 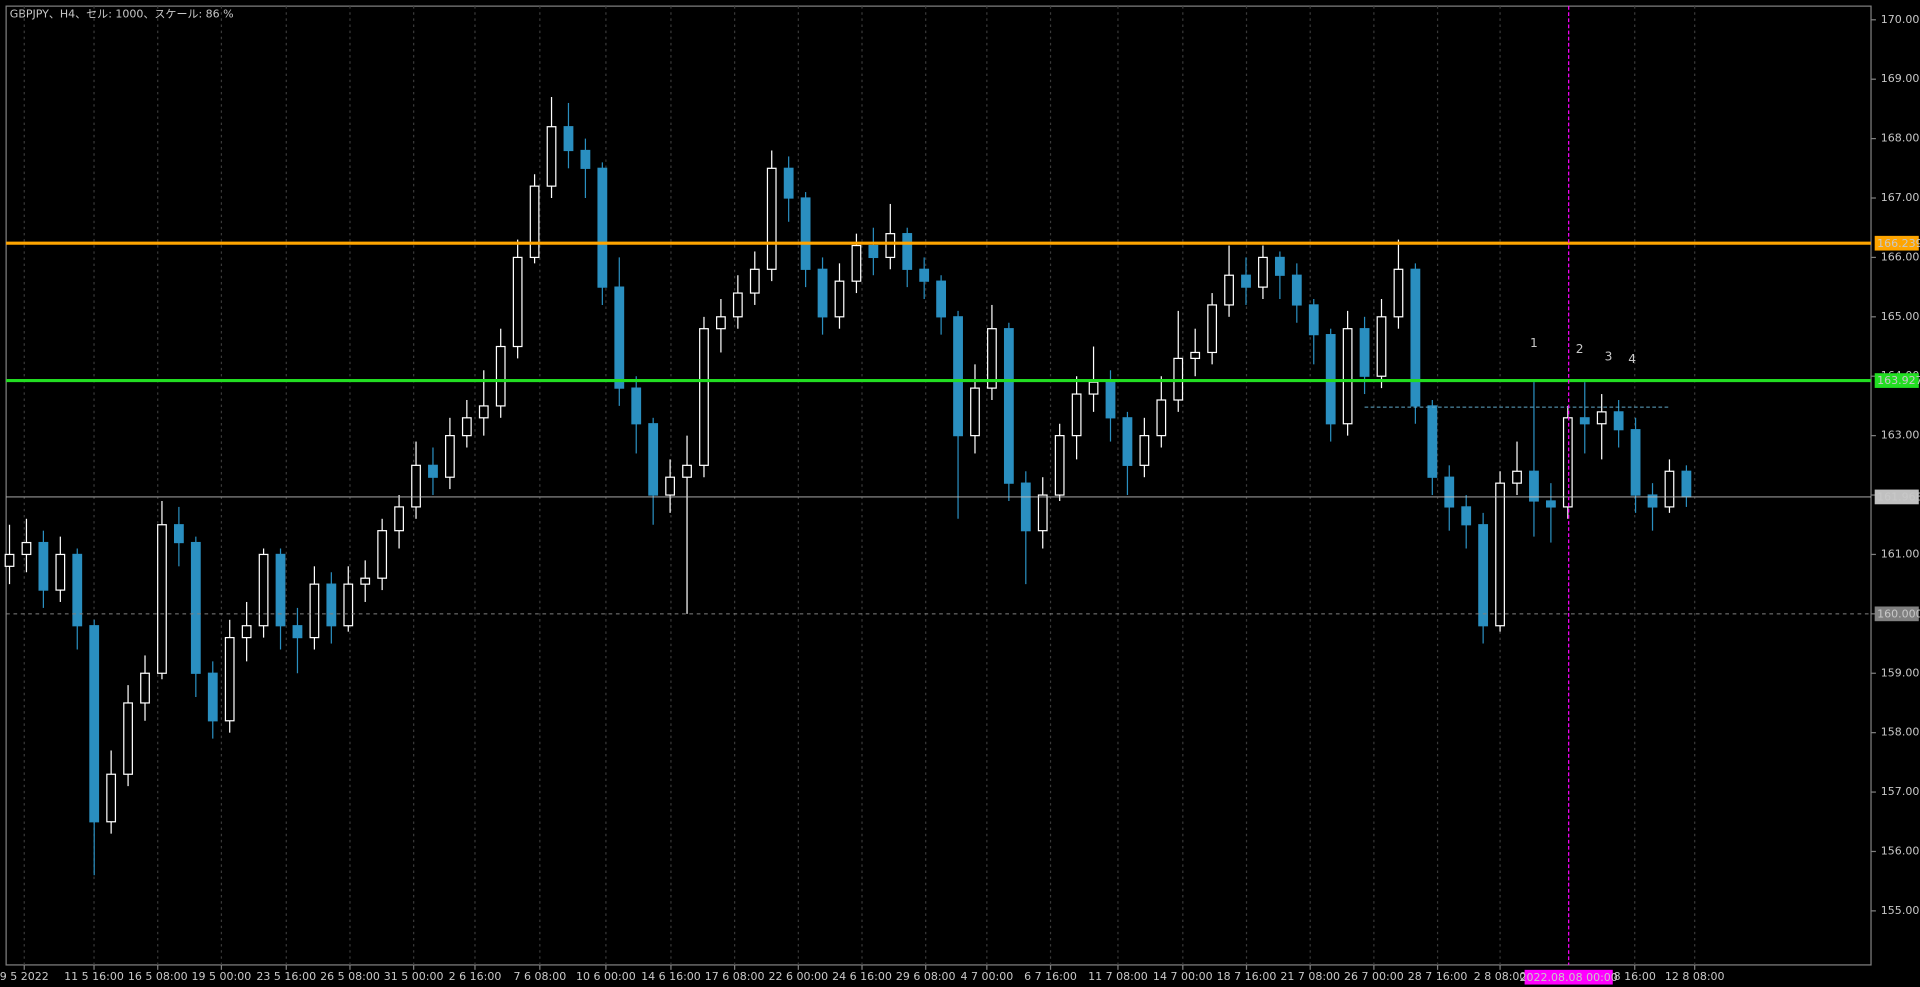 I want to click on x-tick-label: 26 7 00:00, so click(x=1374, y=976).